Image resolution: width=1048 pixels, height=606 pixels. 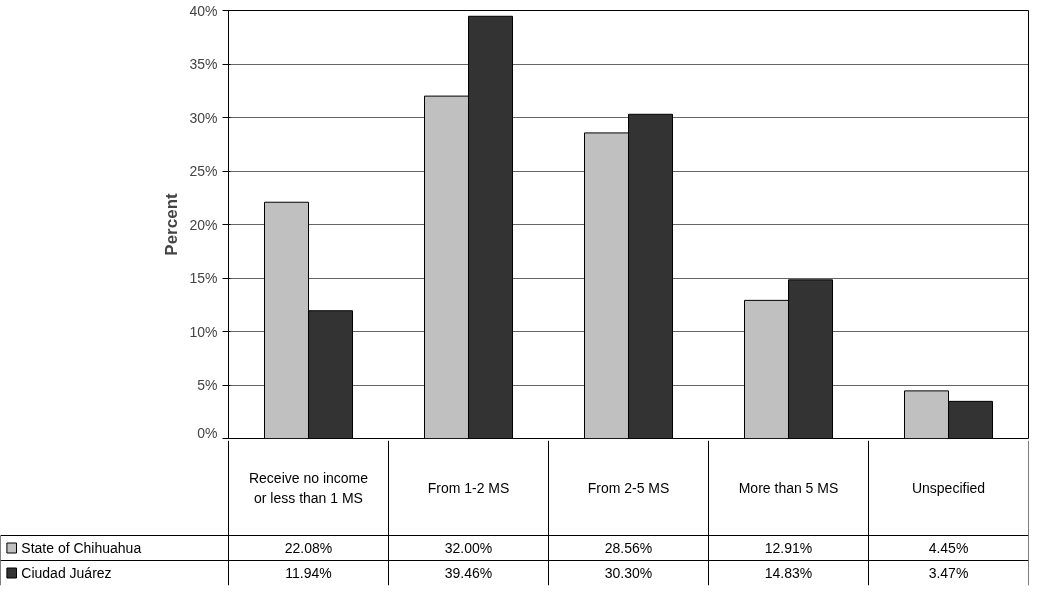 What do you see at coordinates (788, 488) in the screenshot?
I see `x-tick-label: More than 5 MS` at bounding box center [788, 488].